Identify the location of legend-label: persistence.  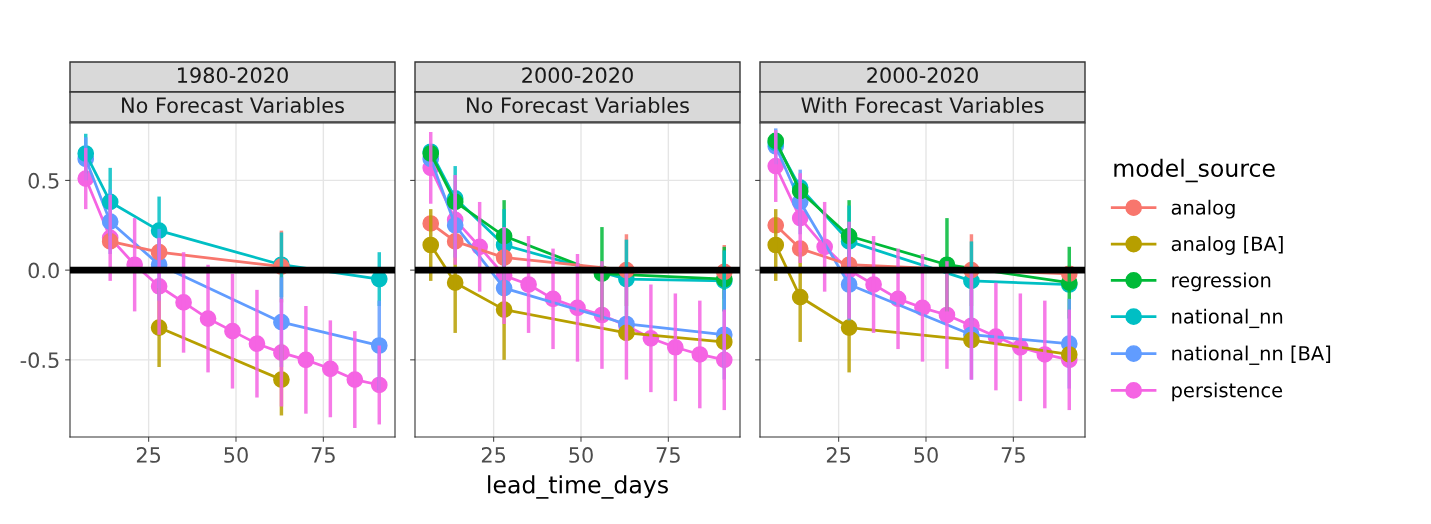
(1227, 392).